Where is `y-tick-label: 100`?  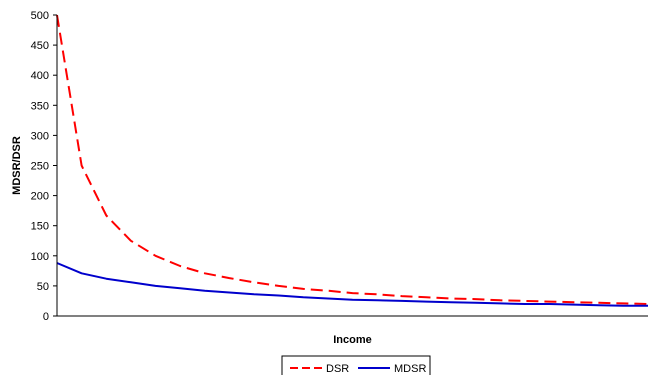
y-tick-label: 100 is located at coordinates (40, 257).